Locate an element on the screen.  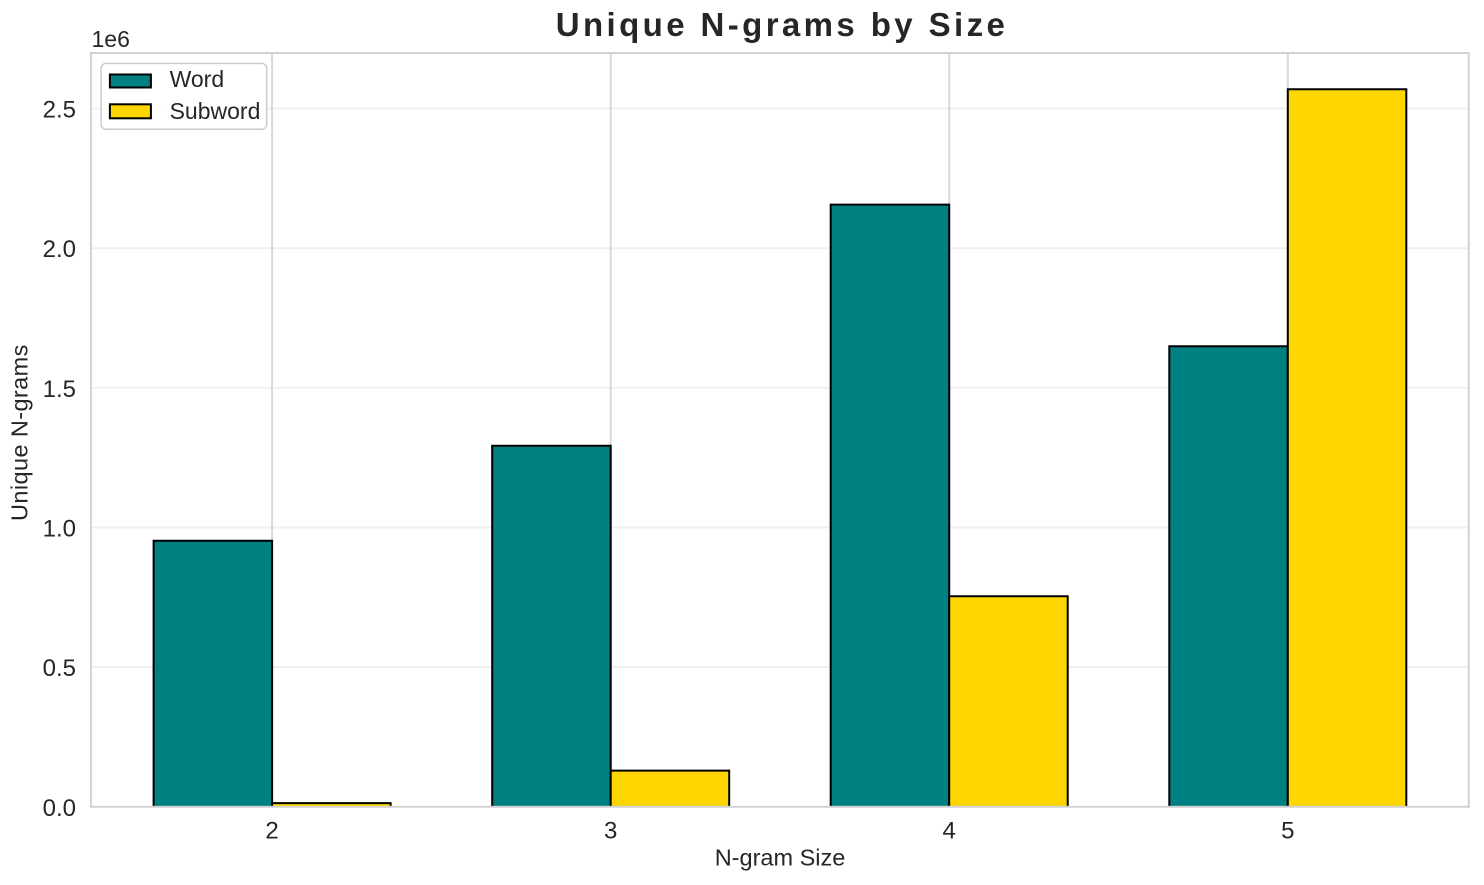
svg-text: 4 is located at coordinates (949, 830).